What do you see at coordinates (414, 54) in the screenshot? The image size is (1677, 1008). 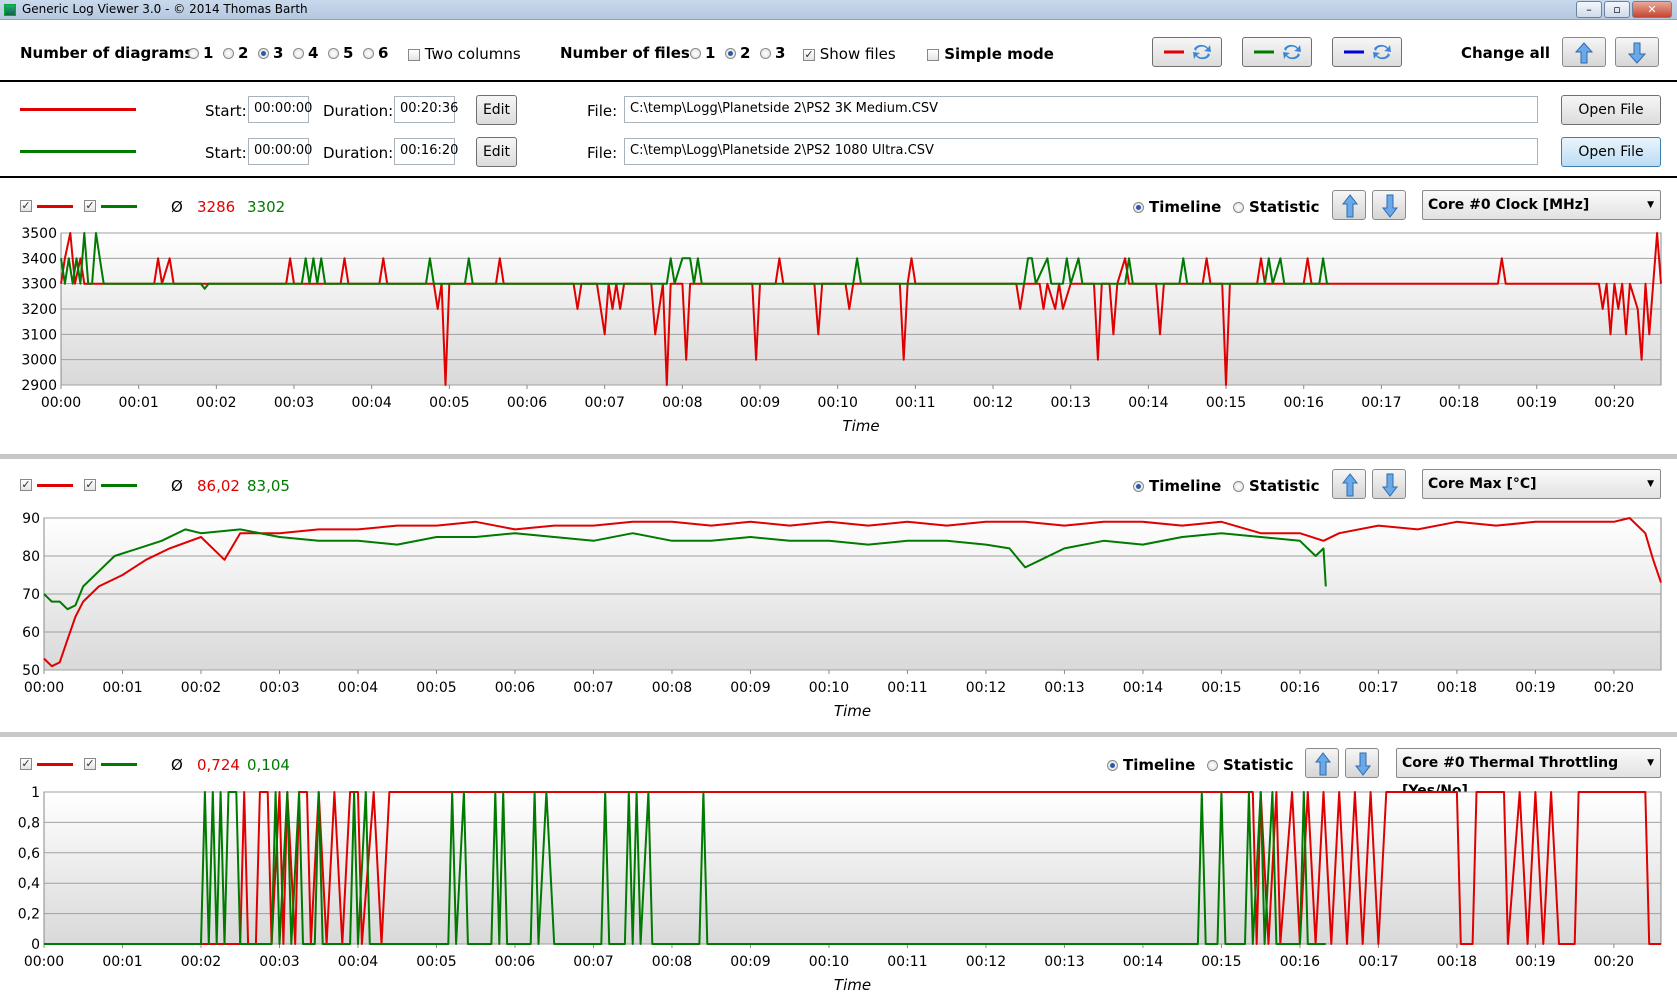 I see `two-columns-check-box` at bounding box center [414, 54].